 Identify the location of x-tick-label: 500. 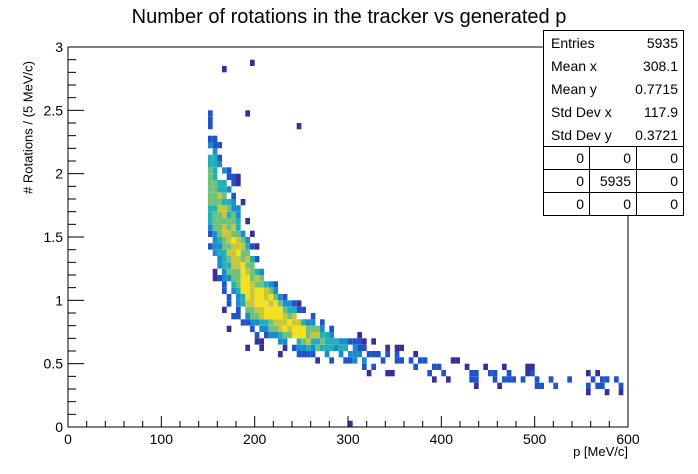
(535, 439).